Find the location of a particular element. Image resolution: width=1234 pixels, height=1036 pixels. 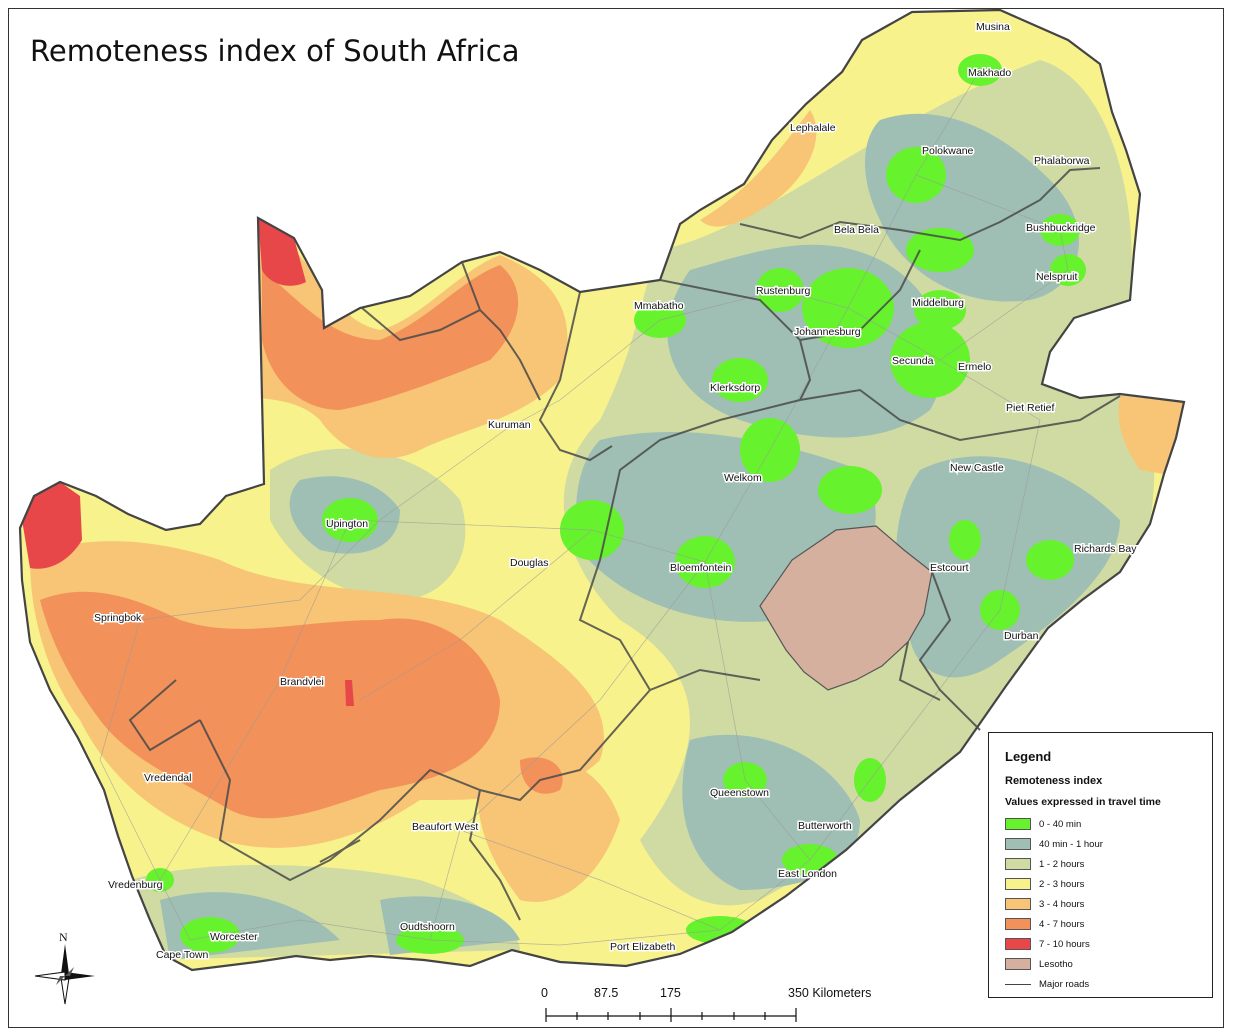

north-label: N is located at coordinates (63, 937).